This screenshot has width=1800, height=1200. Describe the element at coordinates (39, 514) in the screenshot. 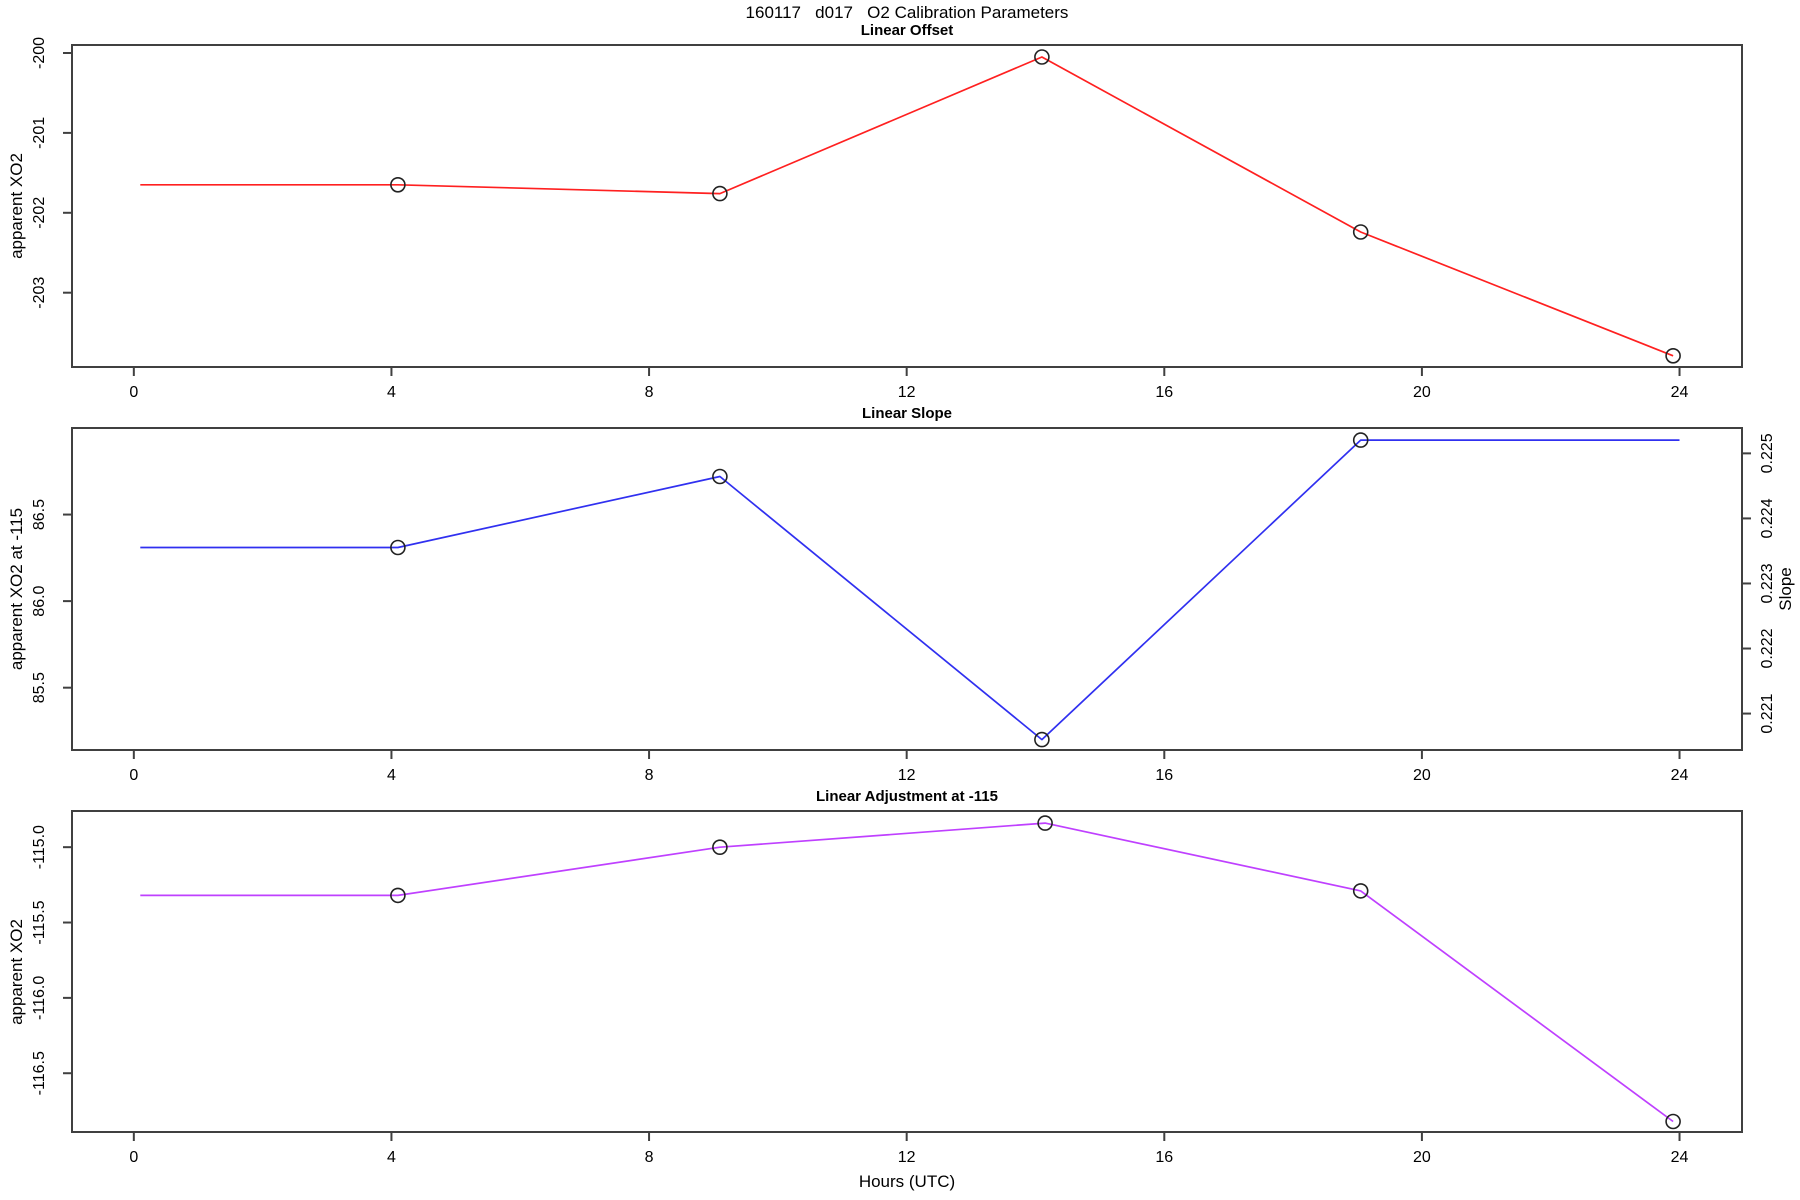

I see `y-tick-label: 86.5` at that location.